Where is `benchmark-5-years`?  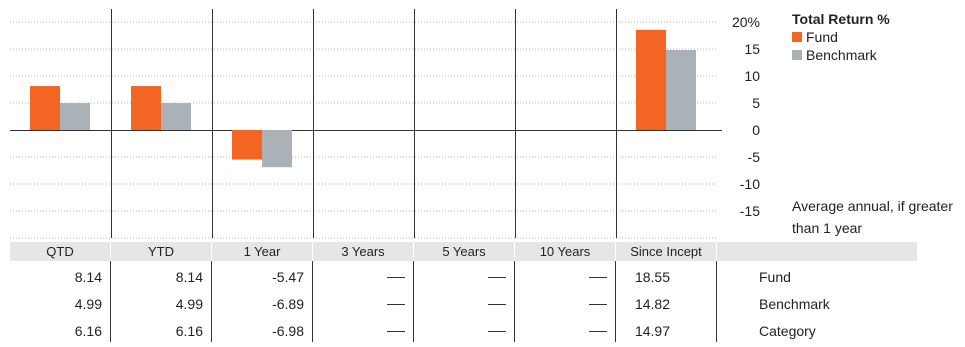 benchmark-5-years is located at coordinates (464, 301).